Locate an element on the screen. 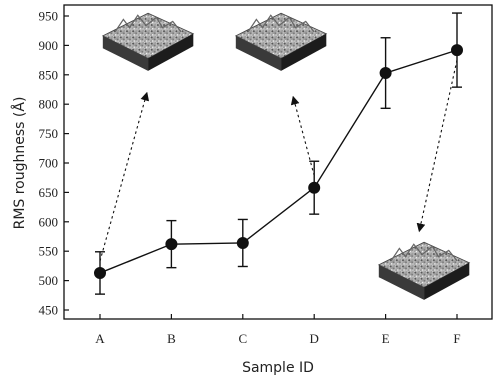  x-axis: A B C D E F is located at coordinates (278, 330).